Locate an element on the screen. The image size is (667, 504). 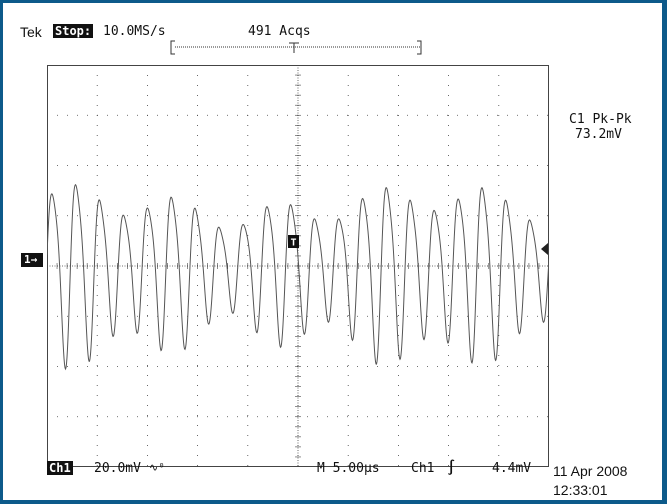
measurement-value: 73.2mV is located at coordinates (598, 134).